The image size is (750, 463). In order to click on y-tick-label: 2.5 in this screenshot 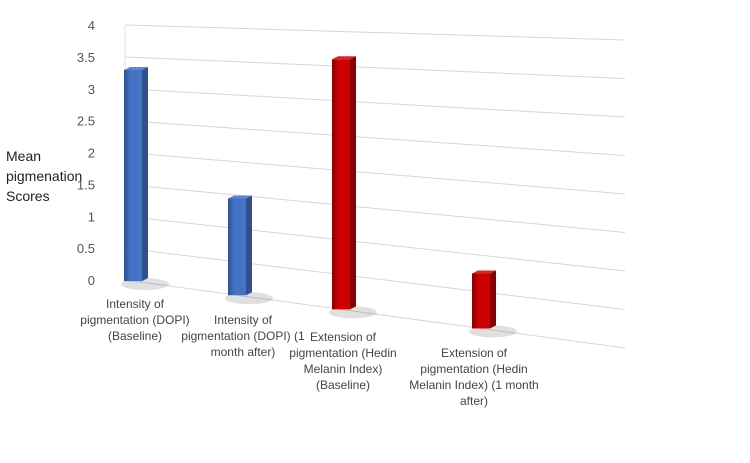, I will do `click(86, 121)`.